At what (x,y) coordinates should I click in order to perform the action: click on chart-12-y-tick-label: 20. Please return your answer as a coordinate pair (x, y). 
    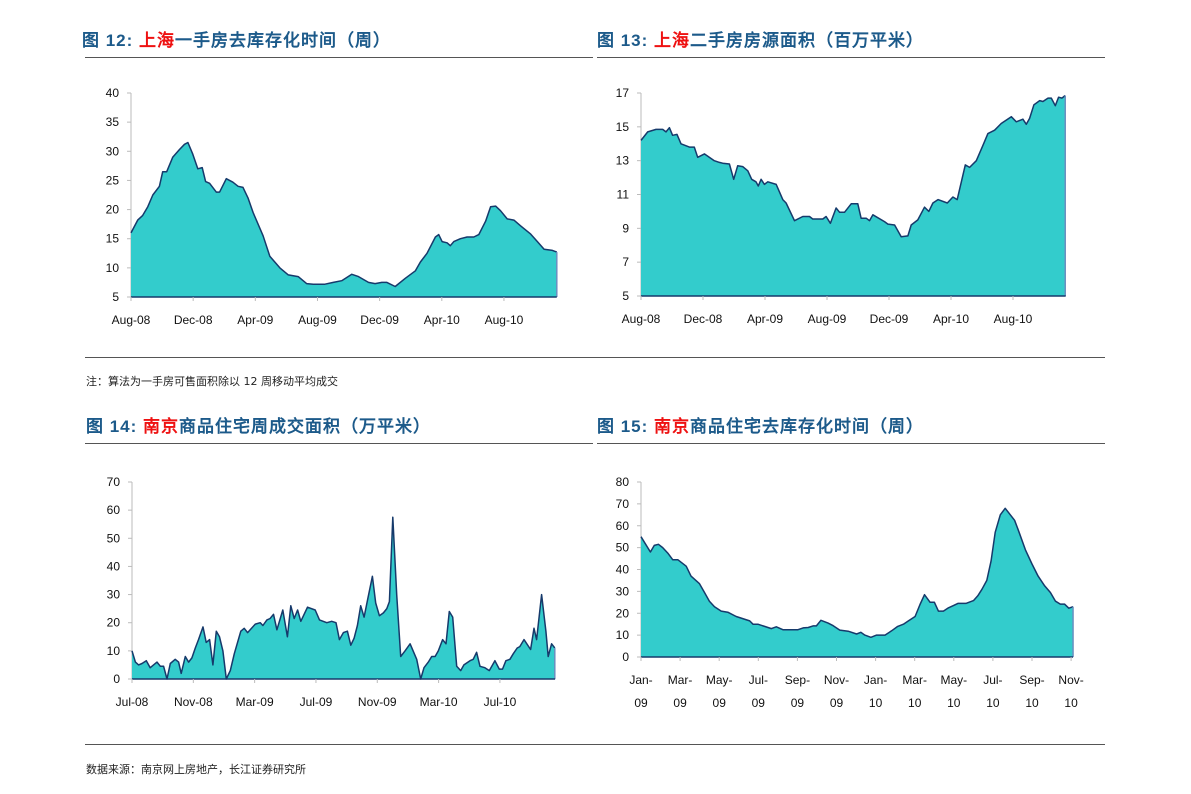
    Looking at the image, I should click on (113, 210).